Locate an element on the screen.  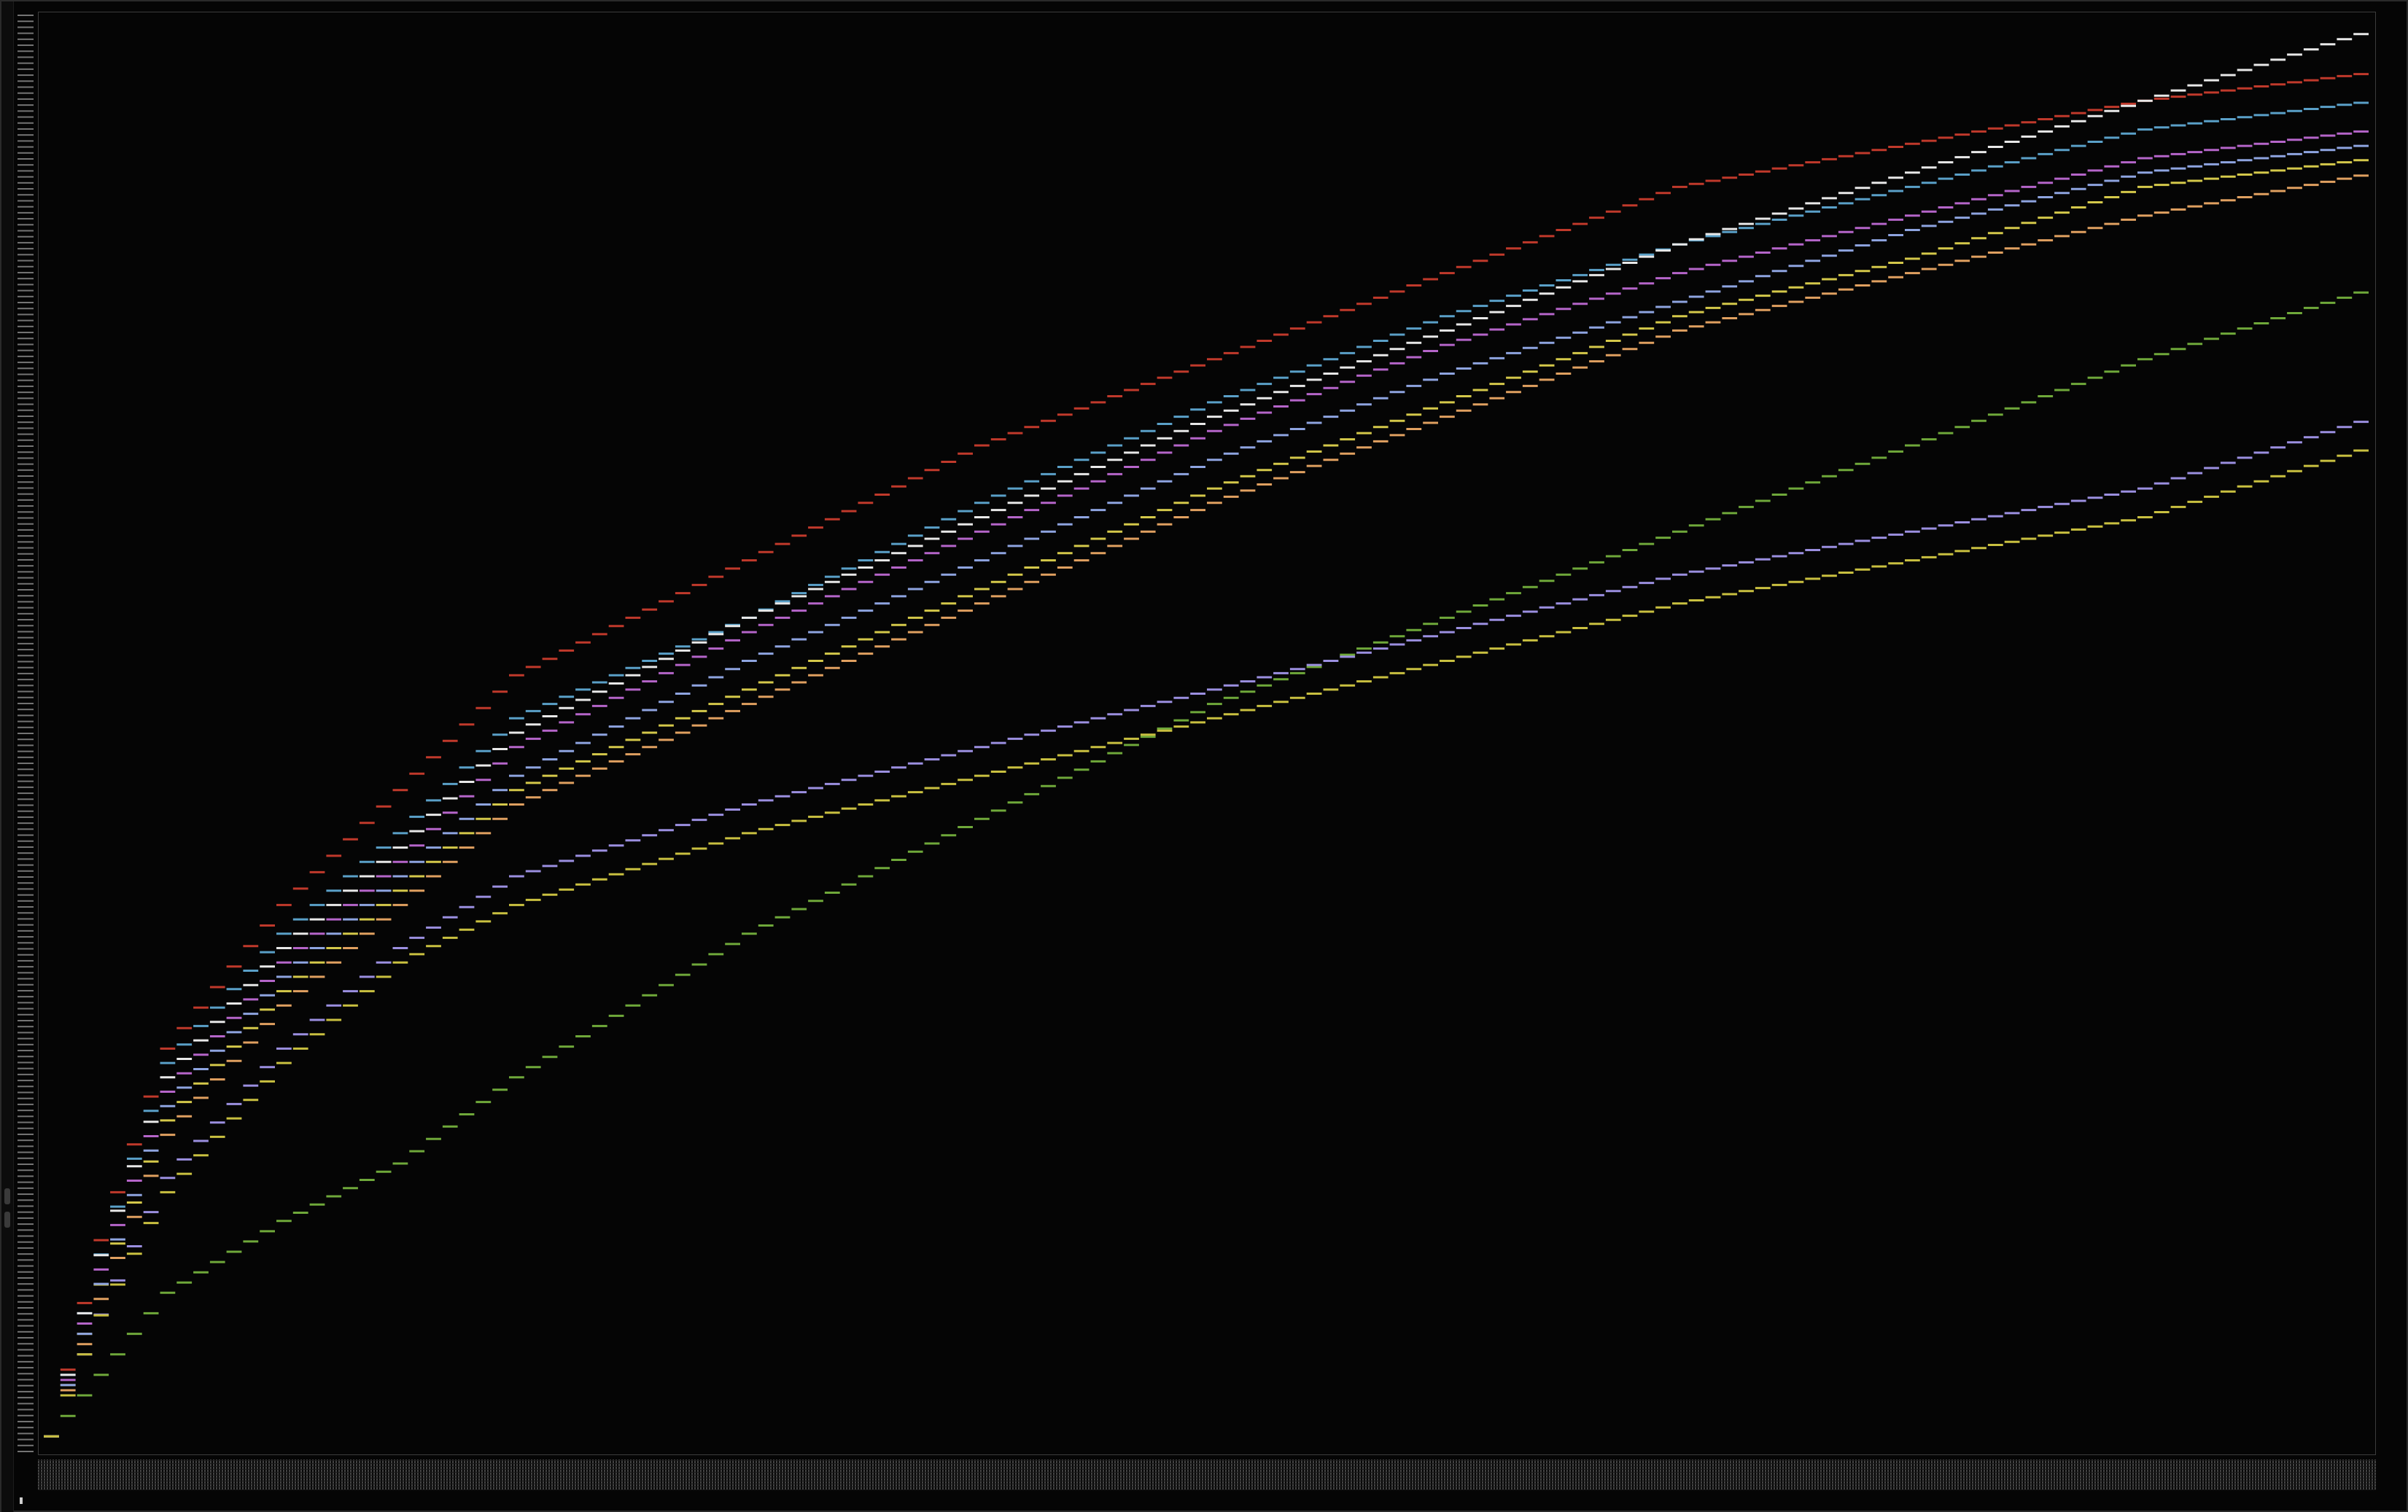
left-rail is located at coordinates (7, 756).